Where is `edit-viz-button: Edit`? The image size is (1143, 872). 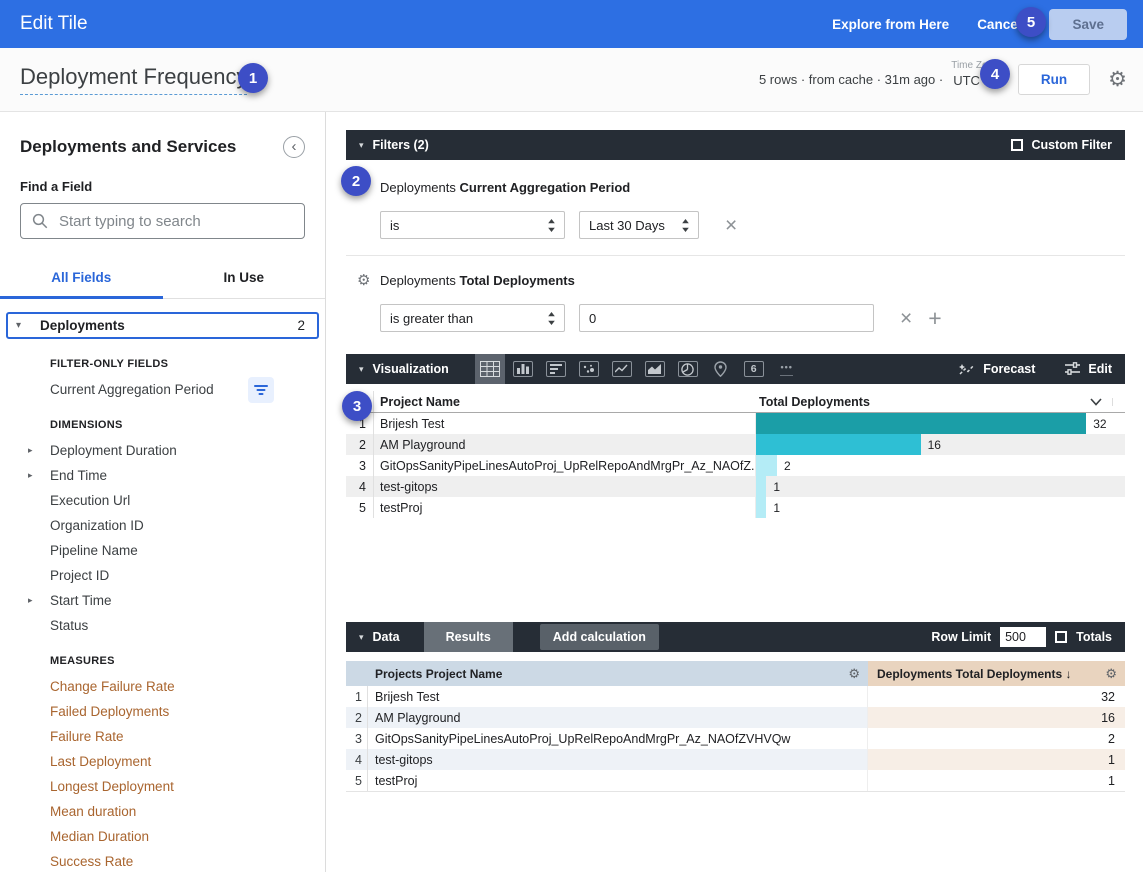 edit-viz-button: Edit is located at coordinates (1088, 369).